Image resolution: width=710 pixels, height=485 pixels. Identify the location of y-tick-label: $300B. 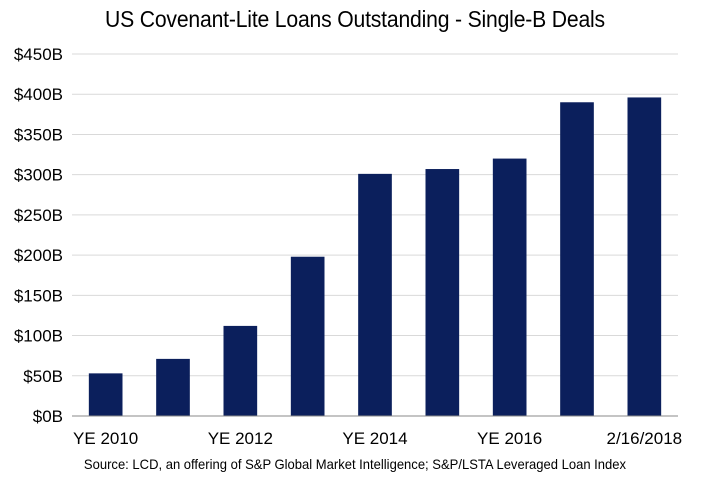
(38, 175).